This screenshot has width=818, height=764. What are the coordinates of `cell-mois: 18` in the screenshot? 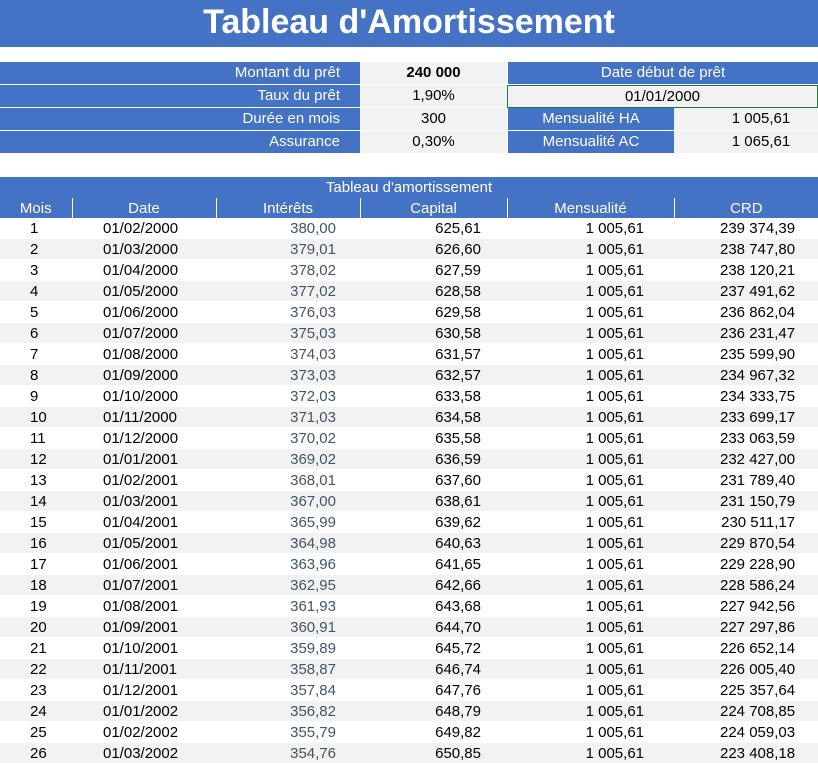 It's located at (36, 585).